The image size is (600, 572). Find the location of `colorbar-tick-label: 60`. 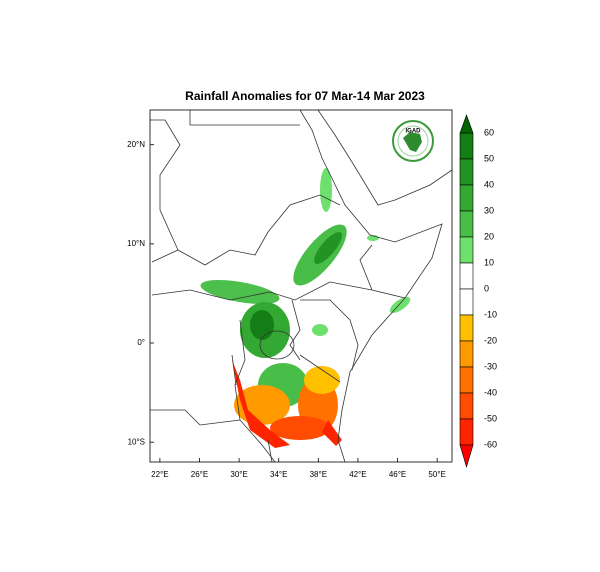

colorbar-tick-label: 60 is located at coordinates (489, 132).